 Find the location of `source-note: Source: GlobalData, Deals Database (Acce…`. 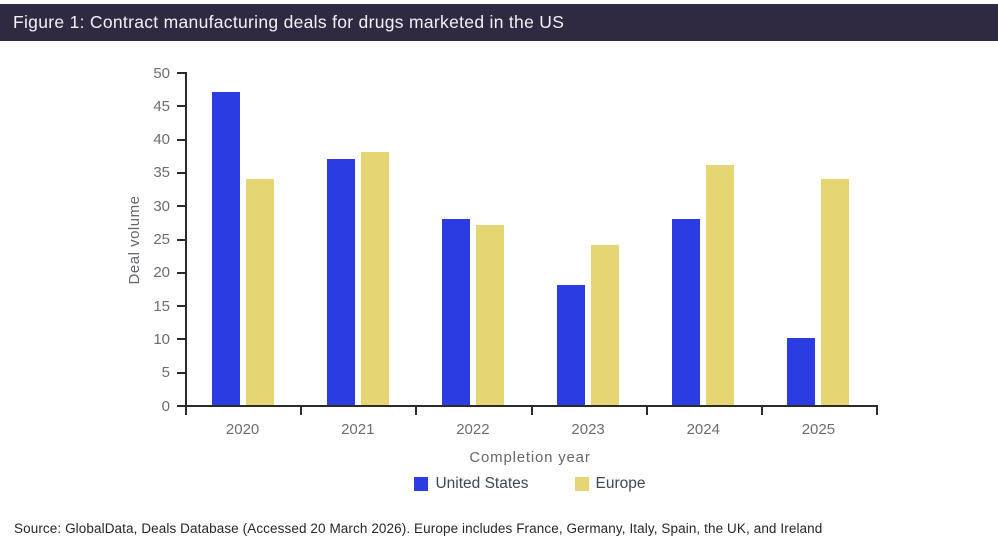

source-note: Source: GlobalData, Deals Database (Acce… is located at coordinates (418, 528).